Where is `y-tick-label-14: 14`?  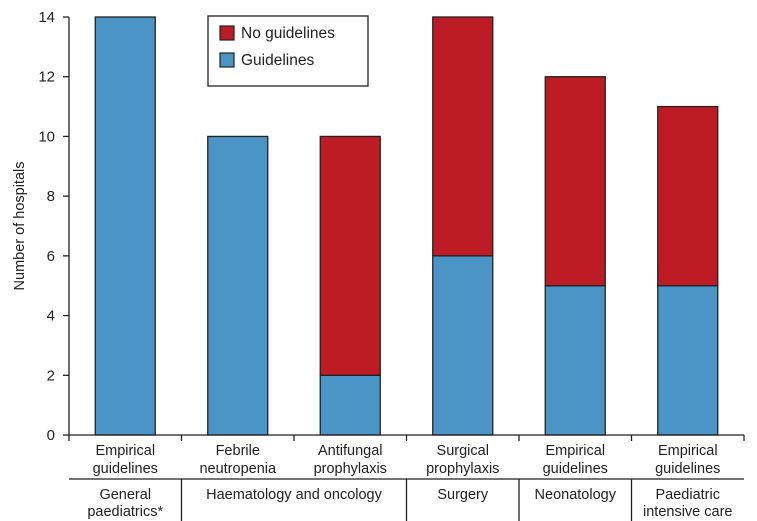
y-tick-label-14: 14 is located at coordinates (46, 17).